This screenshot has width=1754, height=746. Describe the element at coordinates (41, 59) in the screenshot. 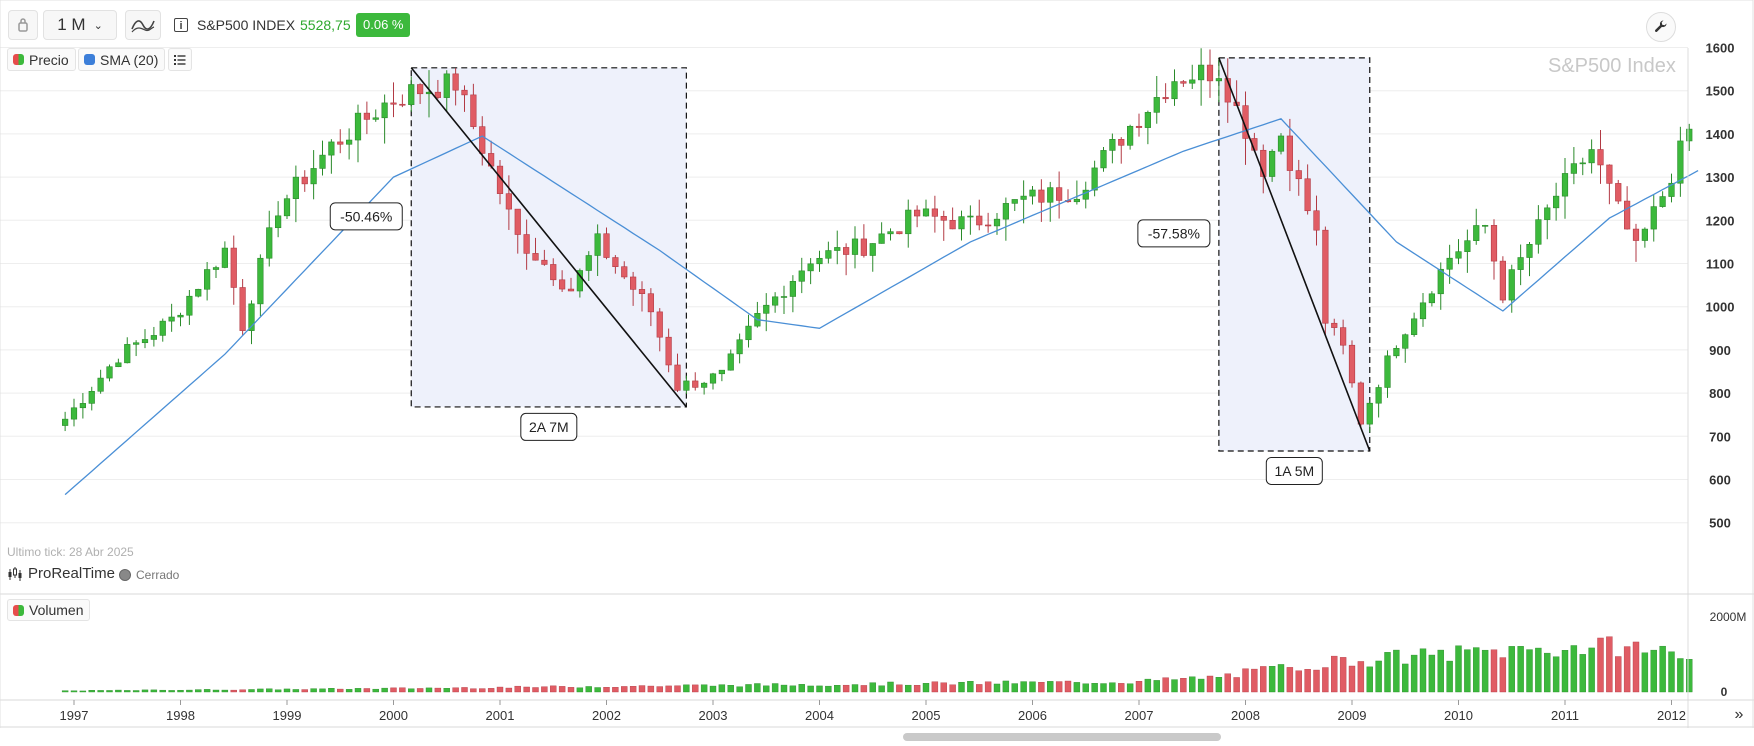

I see `legend-price: Precio` at that location.